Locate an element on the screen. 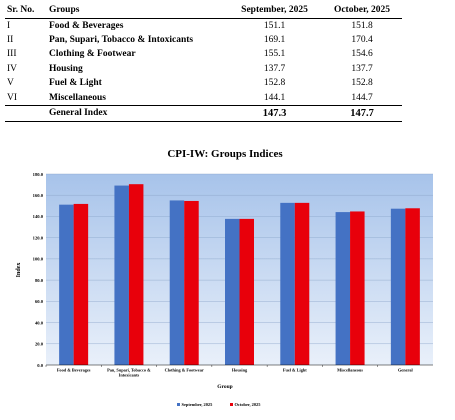 The width and height of the screenshot is (455, 420). table-row: VI Miscellaneous 144.1 144.7 is located at coordinates (203, 98).